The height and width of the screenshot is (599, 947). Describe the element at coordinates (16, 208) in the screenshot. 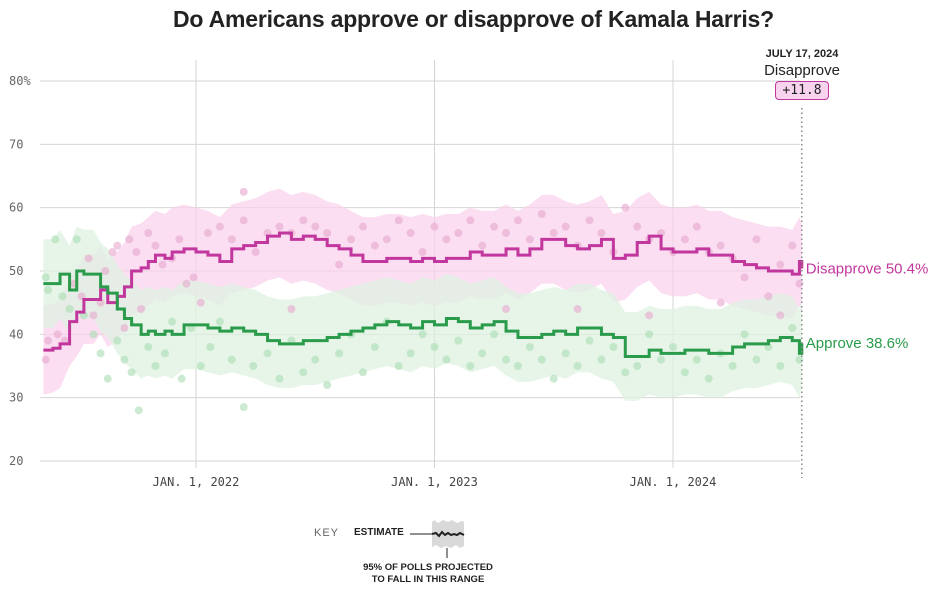

I see `y-tick-label: 60` at that location.